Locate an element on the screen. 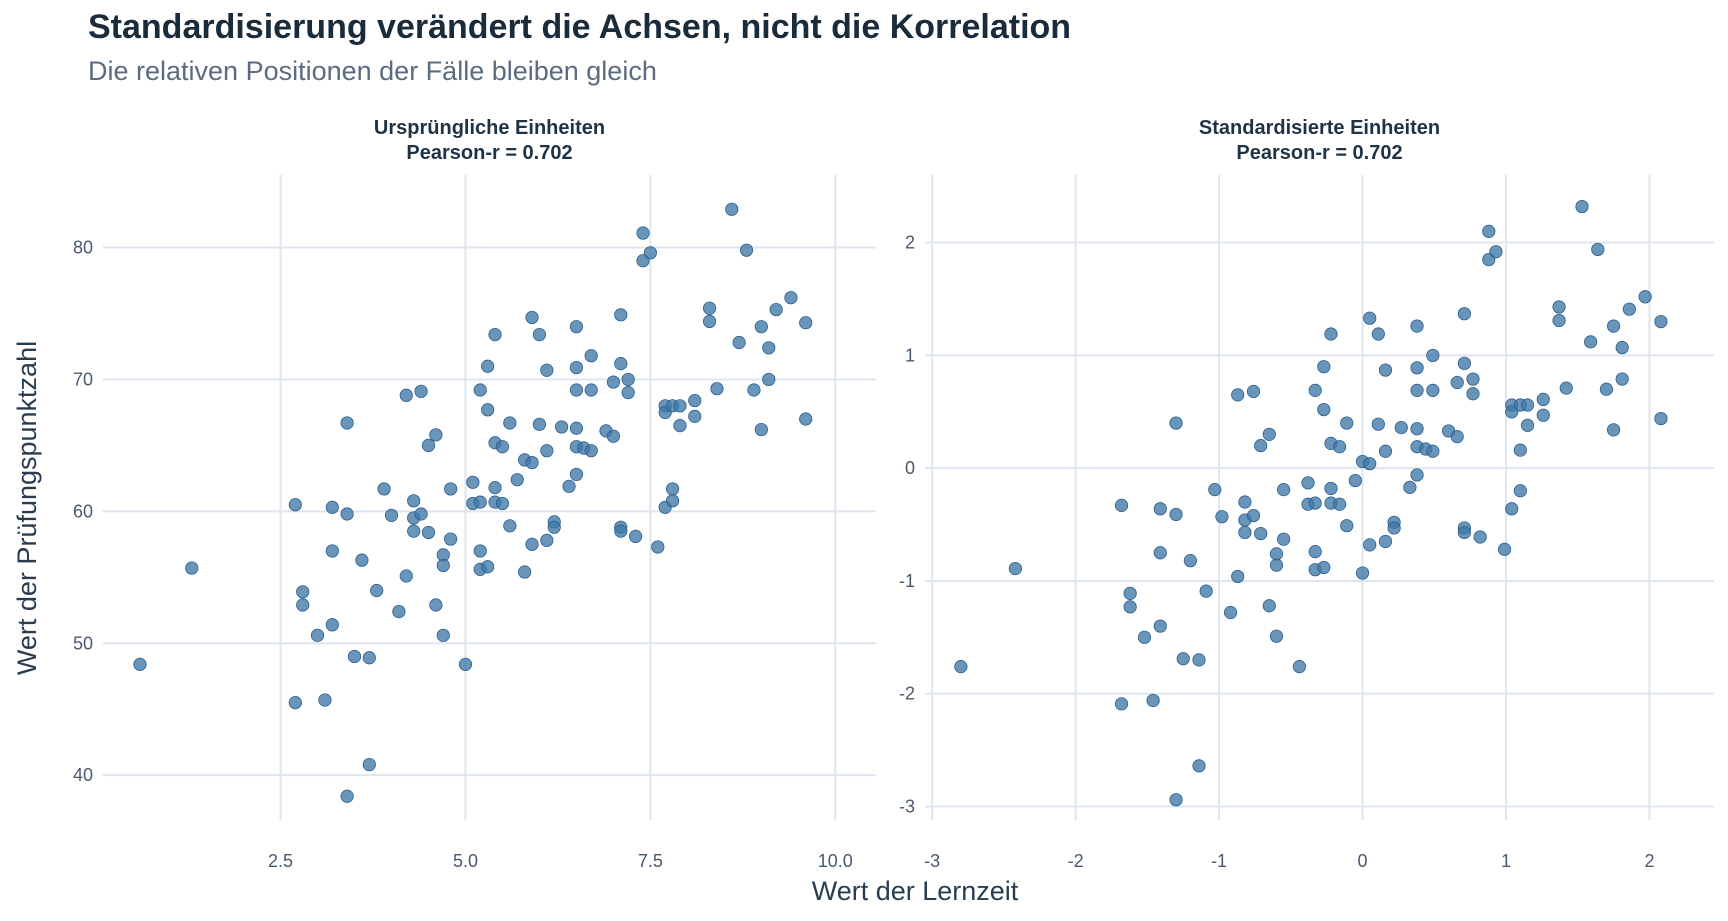 Image resolution: width=1728 pixels, height=921 pixels. y-tick-label: -1 is located at coordinates (907, 581).